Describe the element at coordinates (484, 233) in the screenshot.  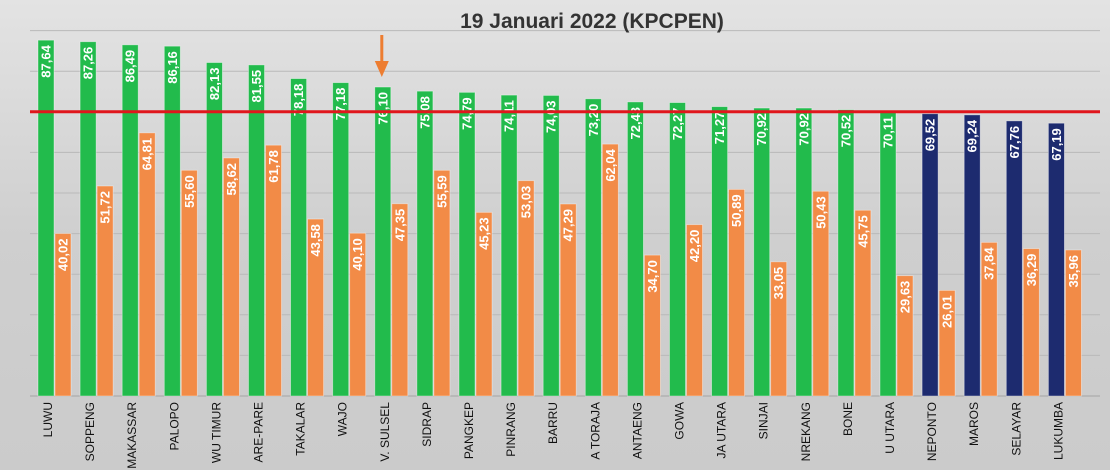
I see `data-label: 45,23` at that location.